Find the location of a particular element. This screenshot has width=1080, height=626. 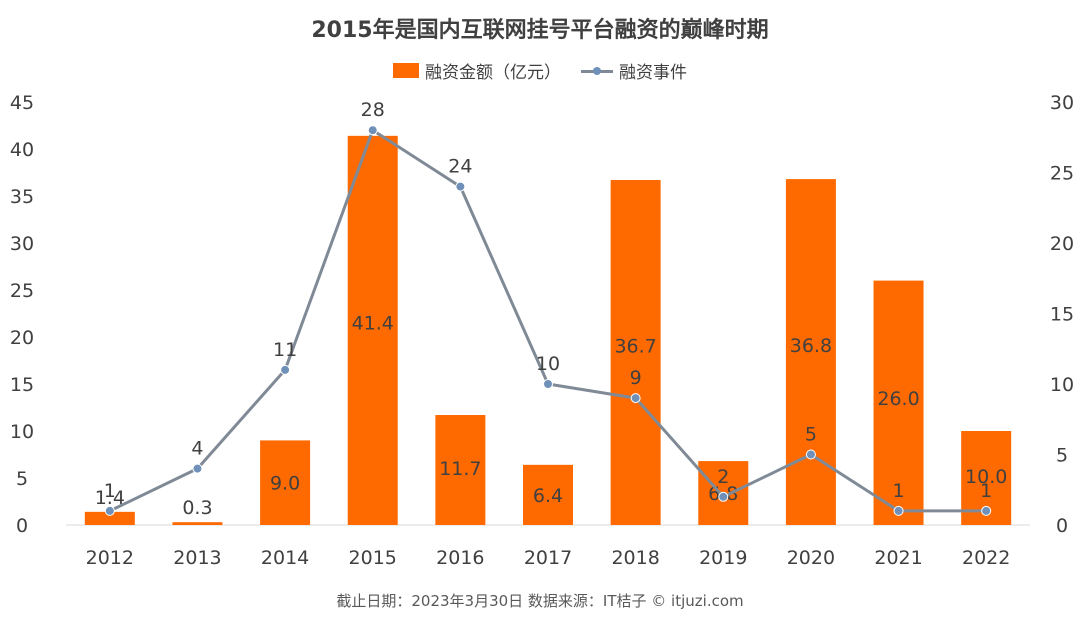

y-left-tick-label: 40 is located at coordinates (22, 150).